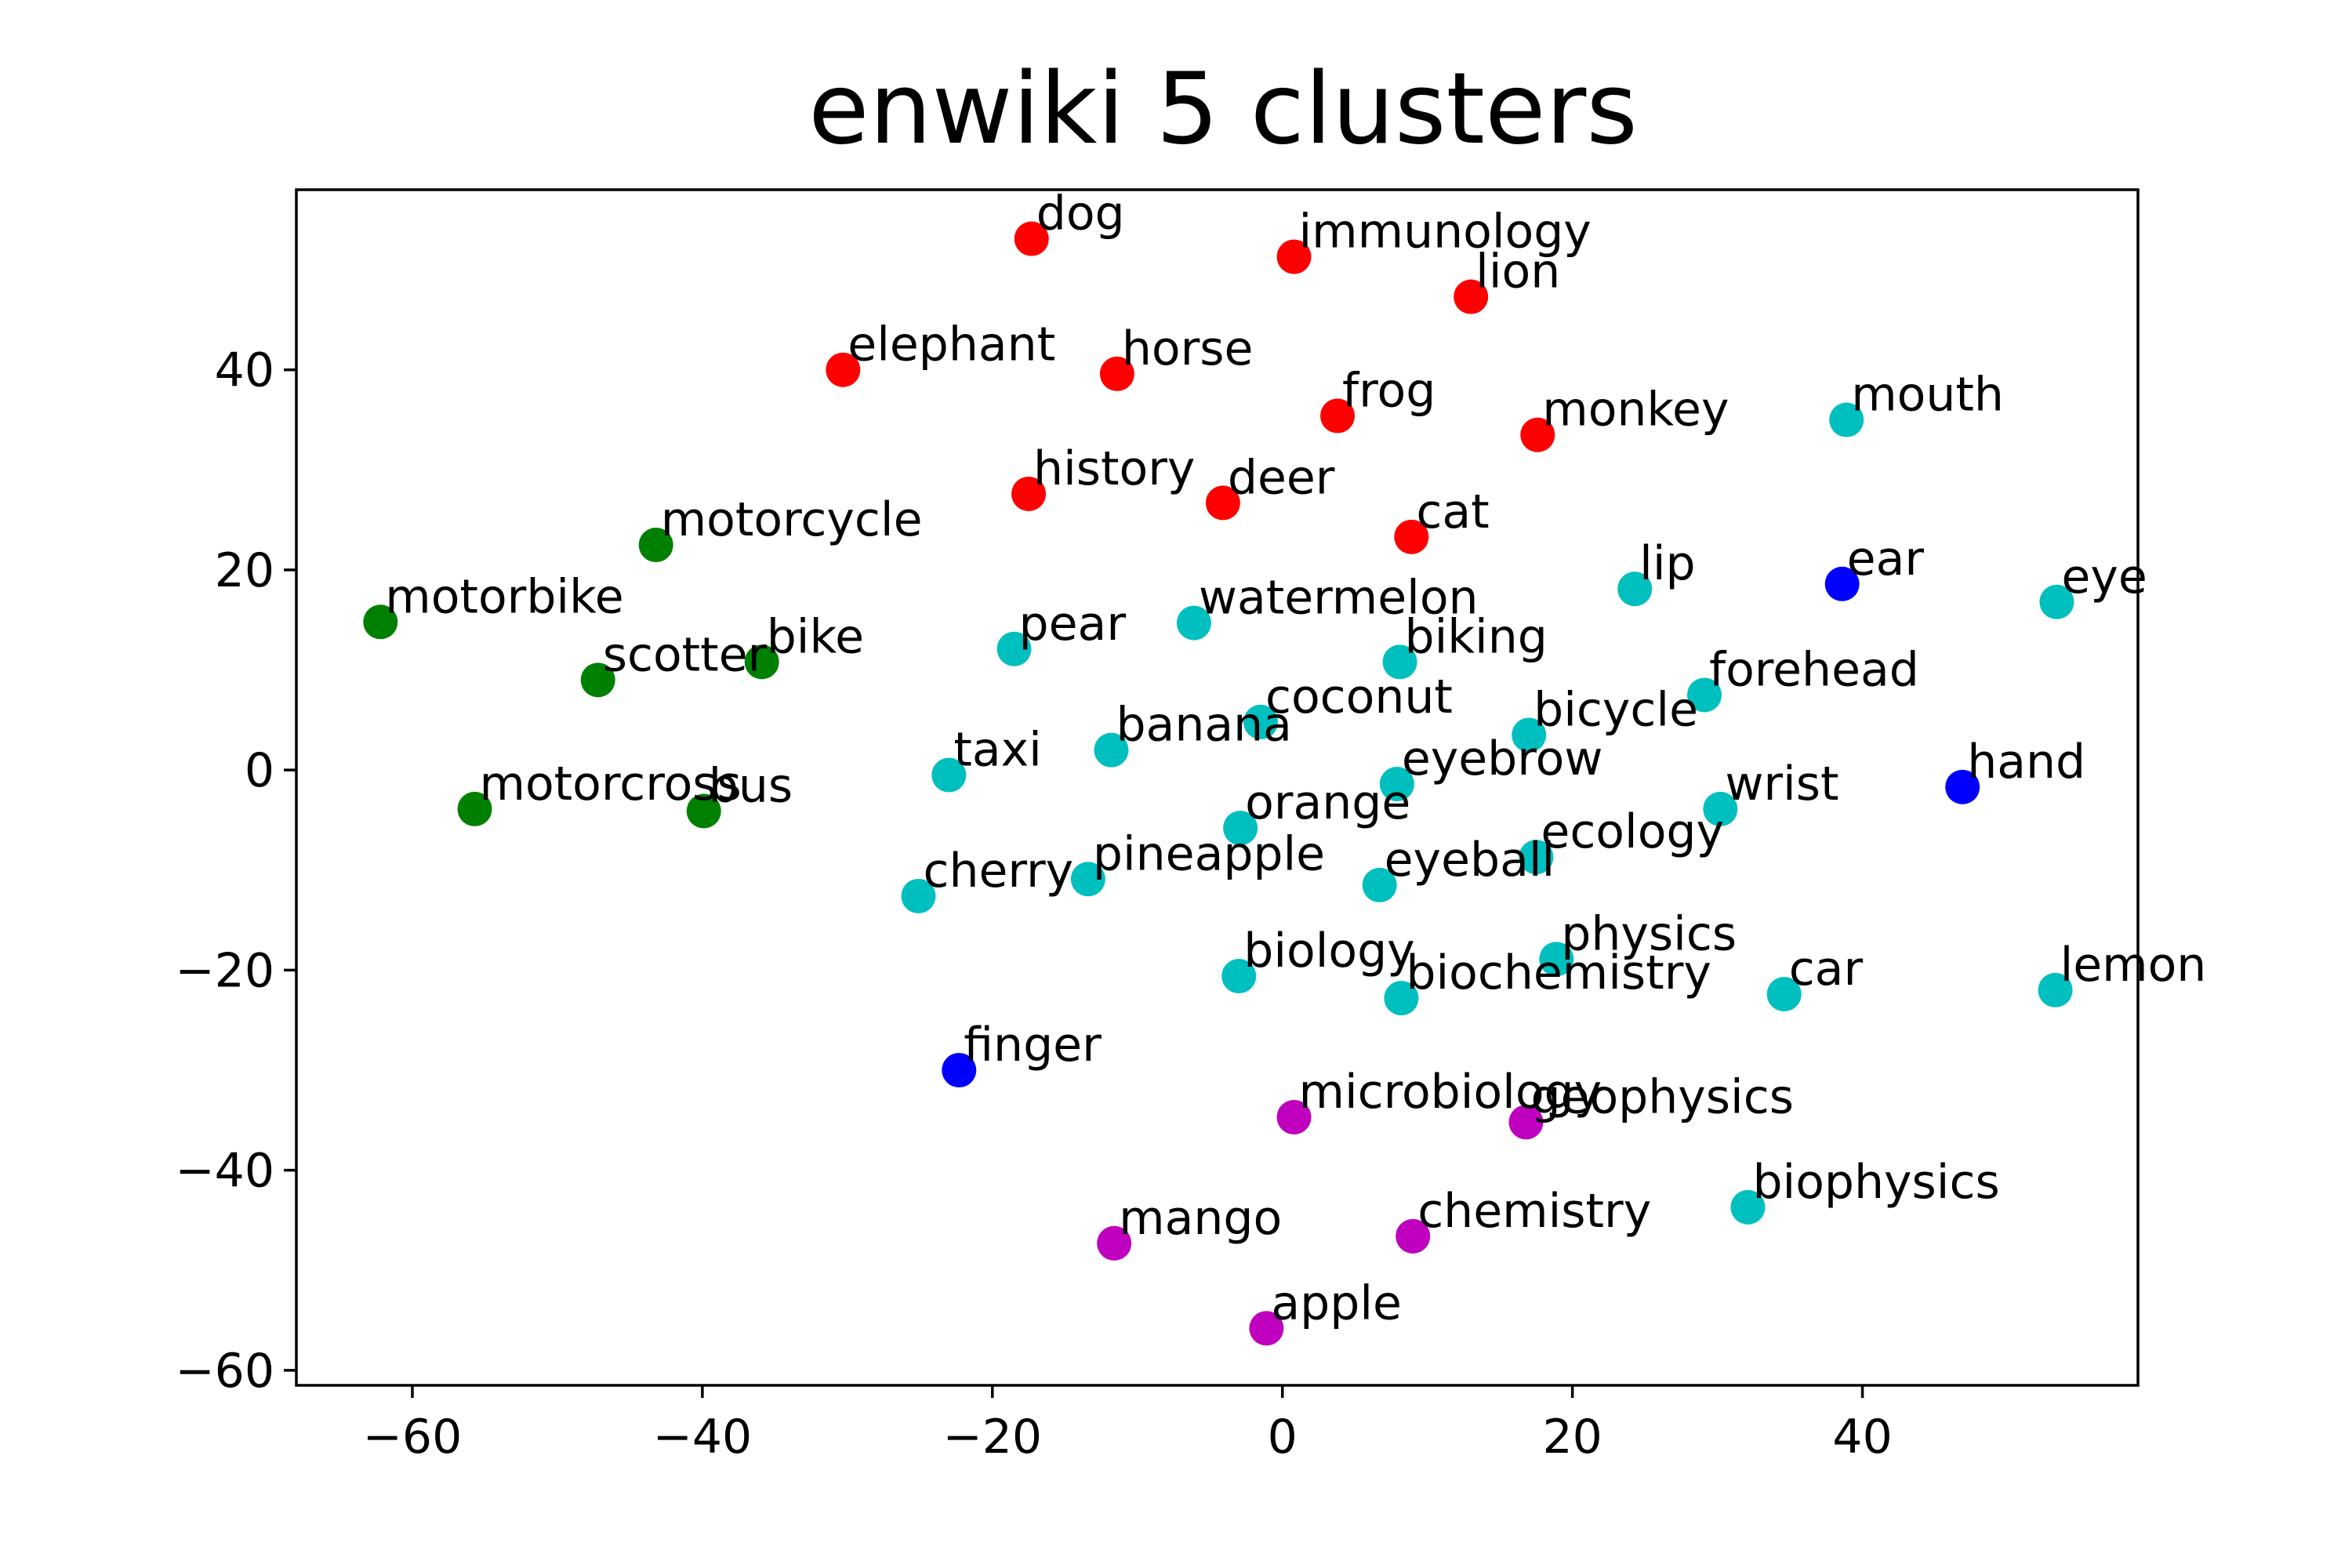 This screenshot has width=2352, height=1568. Describe the element at coordinates (1445, 232) in the screenshot. I see `point-label-immunology: immunology` at that location.